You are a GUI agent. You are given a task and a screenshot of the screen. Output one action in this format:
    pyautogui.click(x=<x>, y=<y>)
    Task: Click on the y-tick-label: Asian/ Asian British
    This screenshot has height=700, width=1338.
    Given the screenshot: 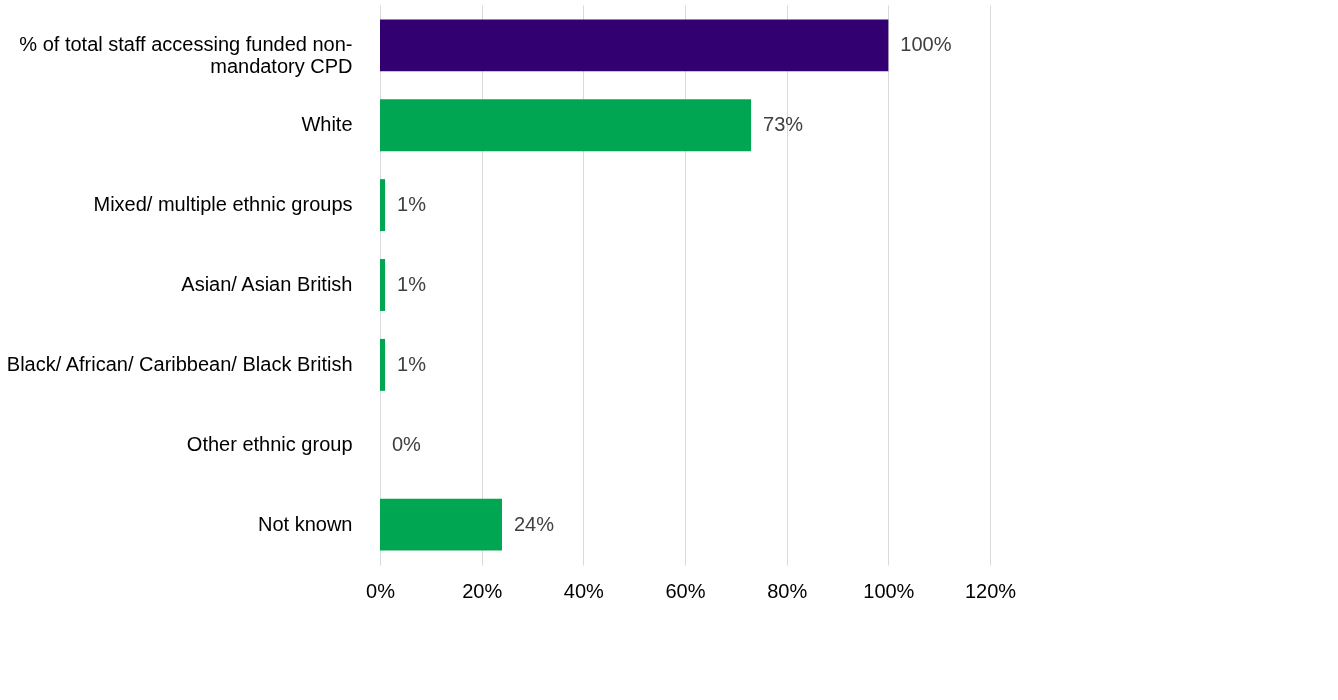 What is the action you would take?
    pyautogui.click(x=267, y=284)
    